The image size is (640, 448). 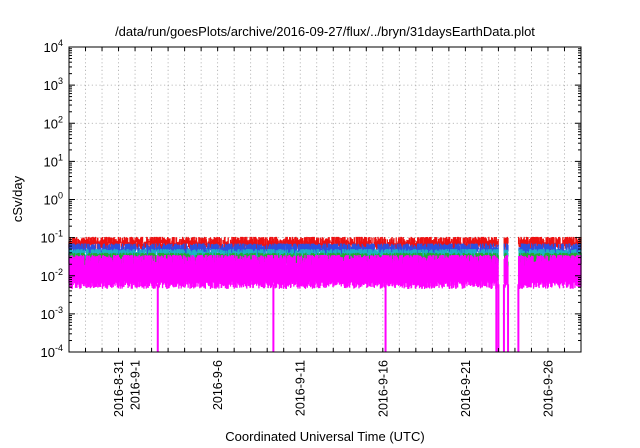 I want to click on x-tick-label: 2016-9-21, so click(x=466, y=388).